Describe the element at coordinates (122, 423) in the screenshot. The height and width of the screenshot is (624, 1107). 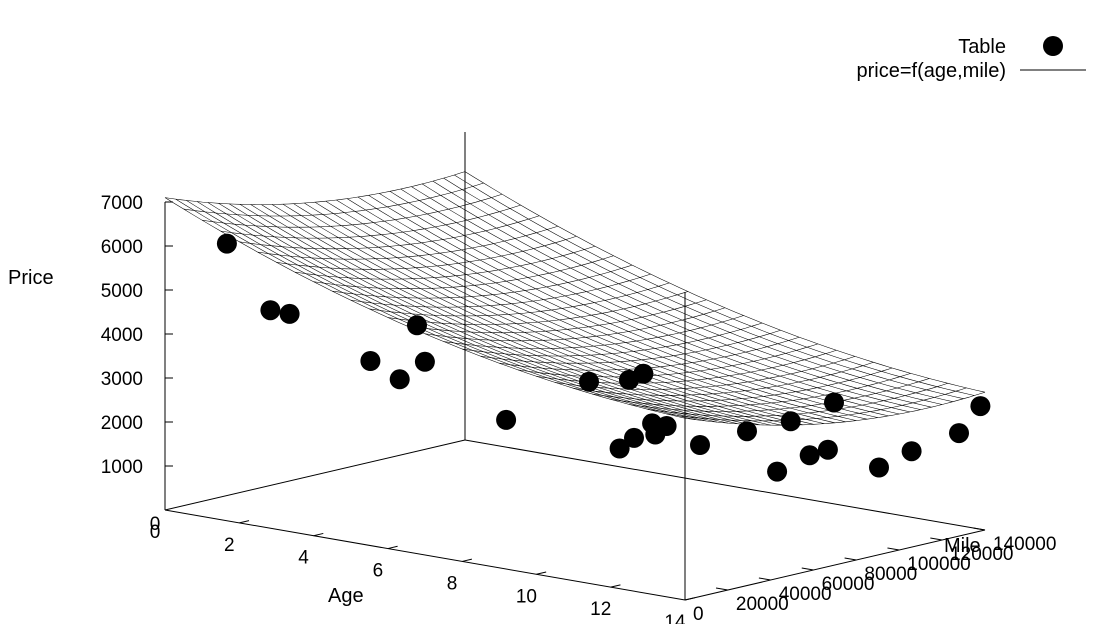
I see `z-tick-label: 2000` at that location.